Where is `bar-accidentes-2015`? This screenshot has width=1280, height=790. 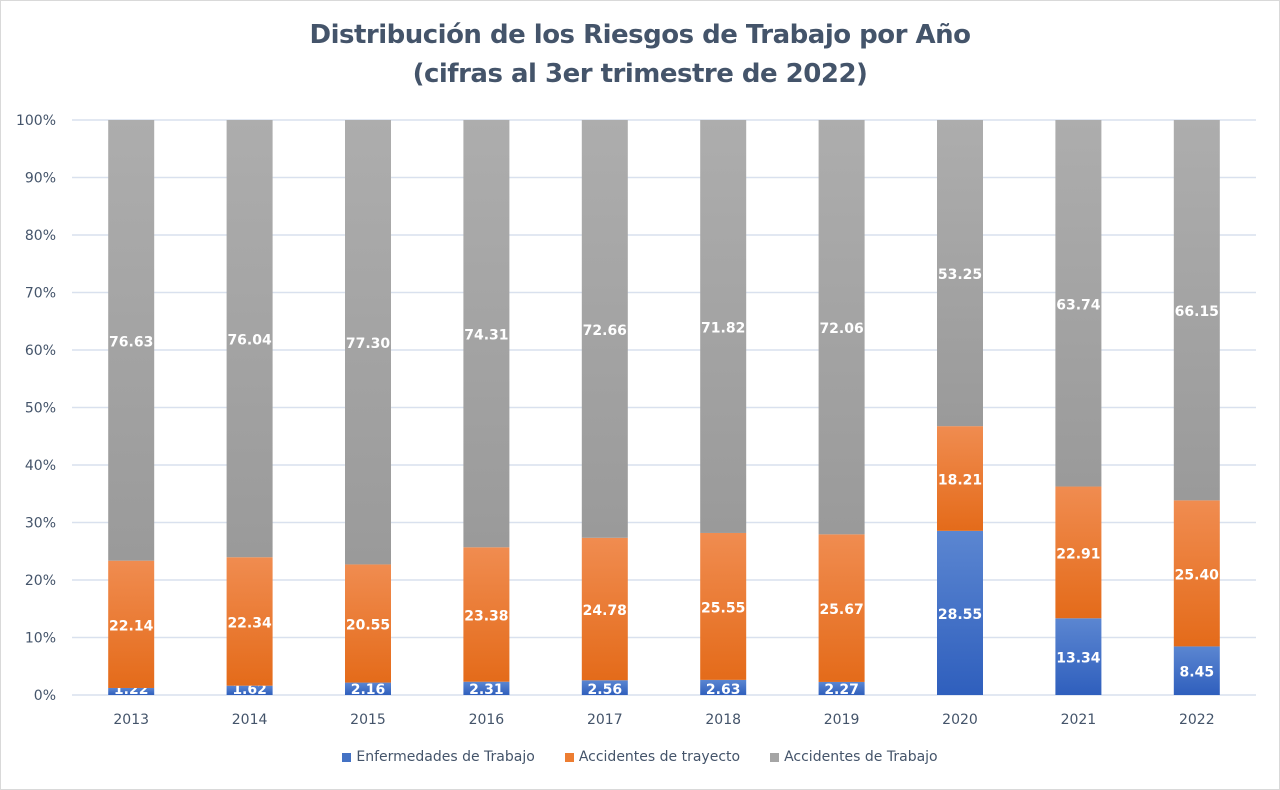
bar-accidentes-2015 is located at coordinates (368, 342).